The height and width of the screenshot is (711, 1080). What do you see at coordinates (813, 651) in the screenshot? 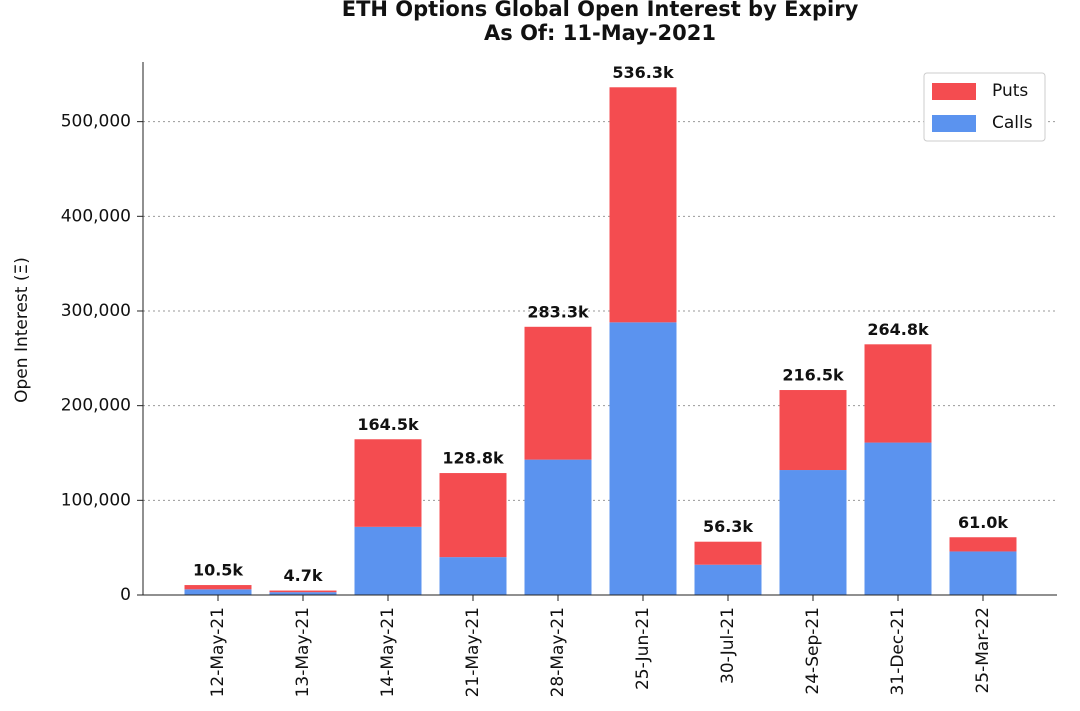
I see `x-tick-label: 24-Sep-21` at bounding box center [813, 651].